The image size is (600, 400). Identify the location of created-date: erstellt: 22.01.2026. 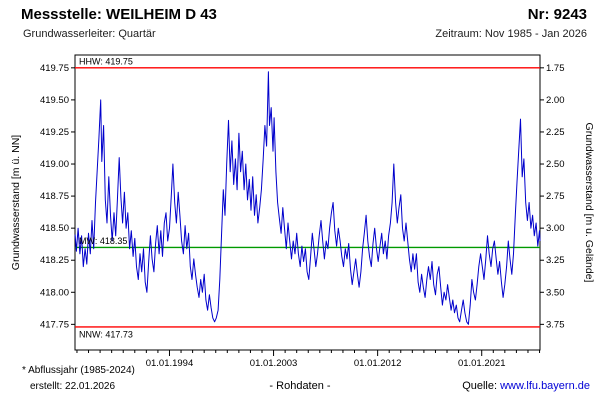
(73, 386).